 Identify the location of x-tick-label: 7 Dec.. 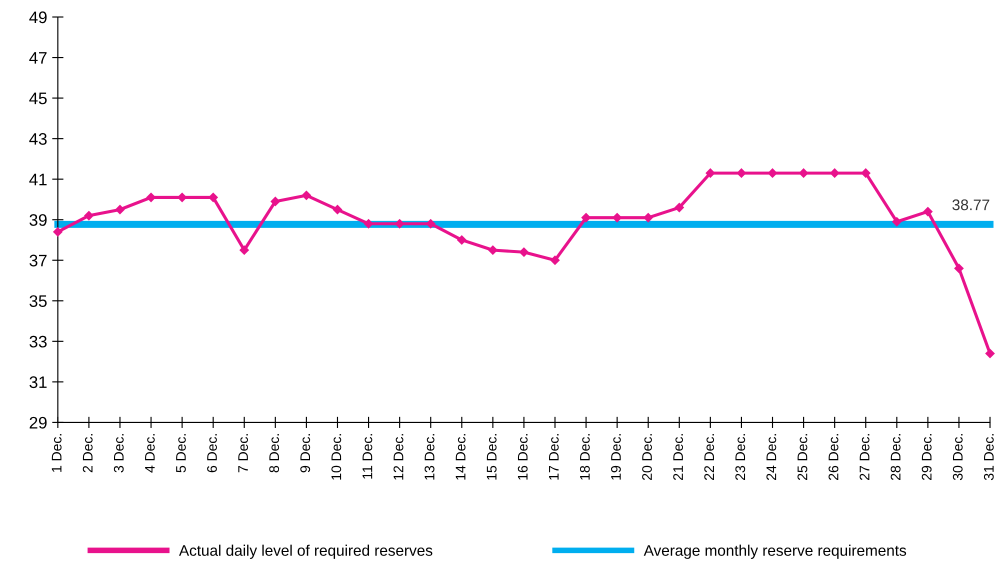
(243, 453).